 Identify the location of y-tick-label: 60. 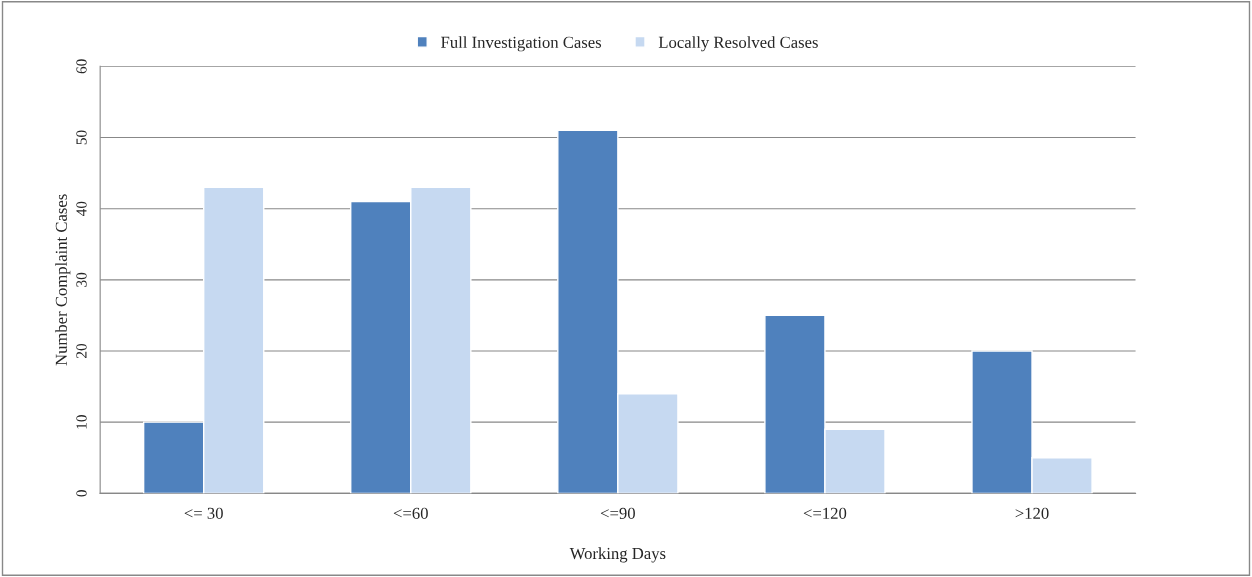
(81, 66).